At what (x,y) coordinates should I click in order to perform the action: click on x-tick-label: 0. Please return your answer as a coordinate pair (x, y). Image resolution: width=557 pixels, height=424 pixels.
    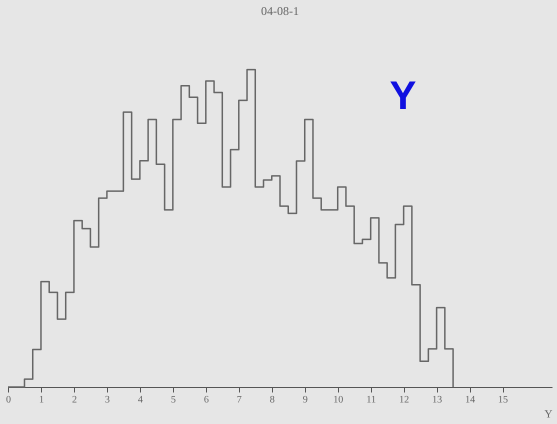
    Looking at the image, I should click on (8, 400).